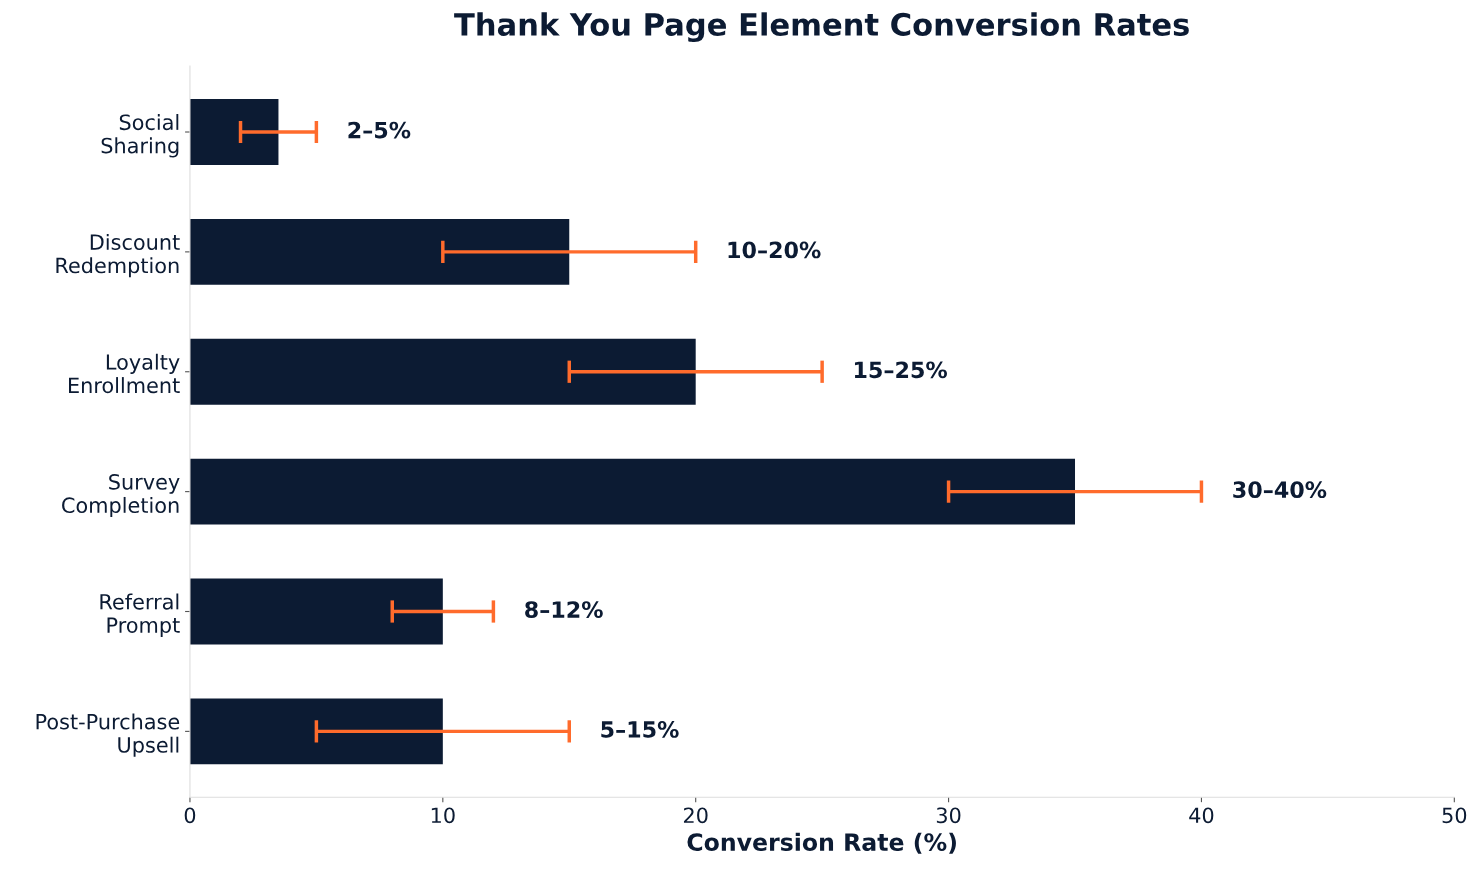 The height and width of the screenshot is (881, 1484). I want to click on y-tick-label: Discount Redemption, so click(118, 255).